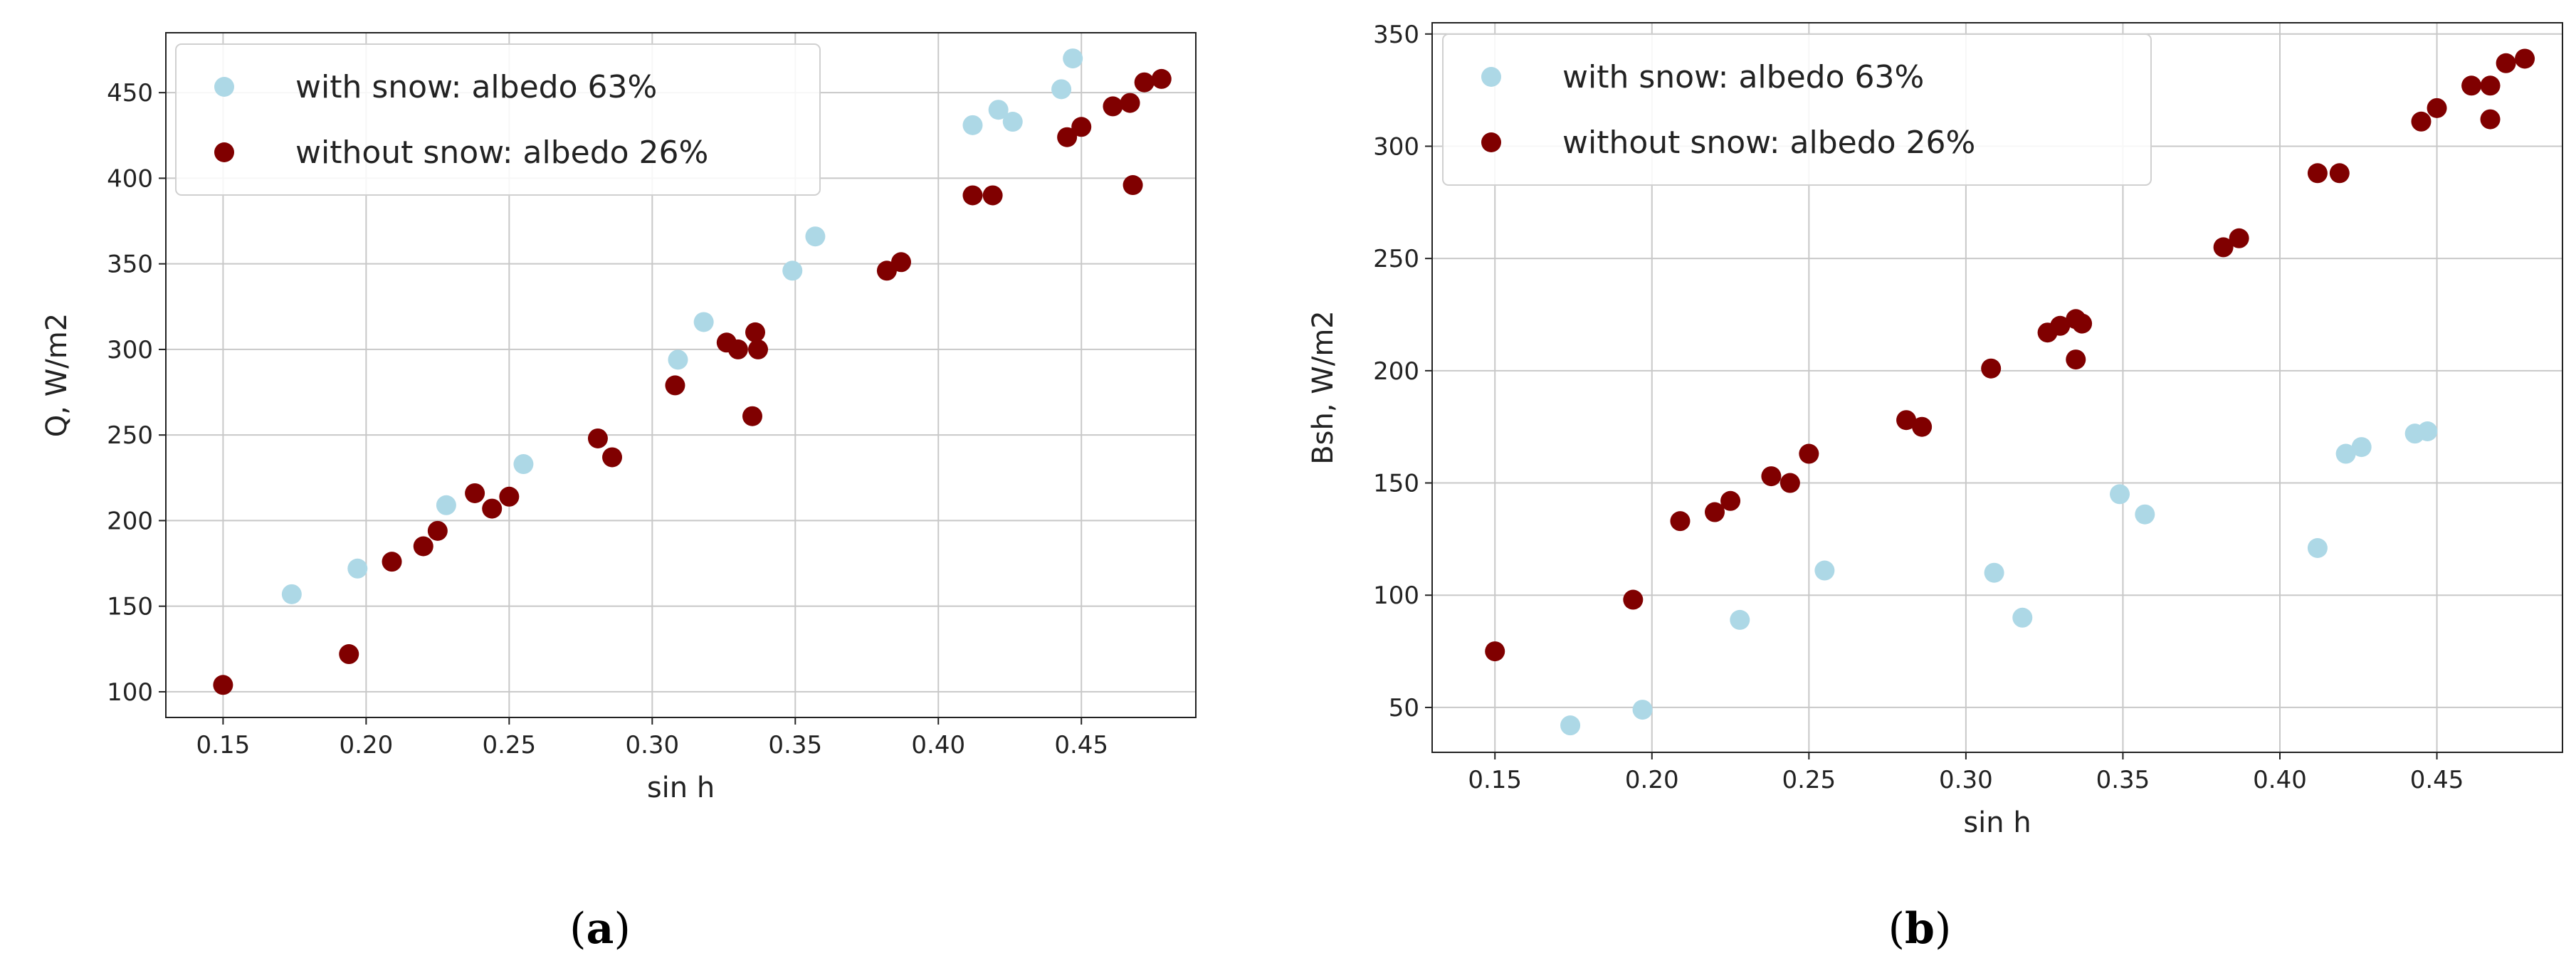  I want to click on series-with-snow, so click(1999, 578).